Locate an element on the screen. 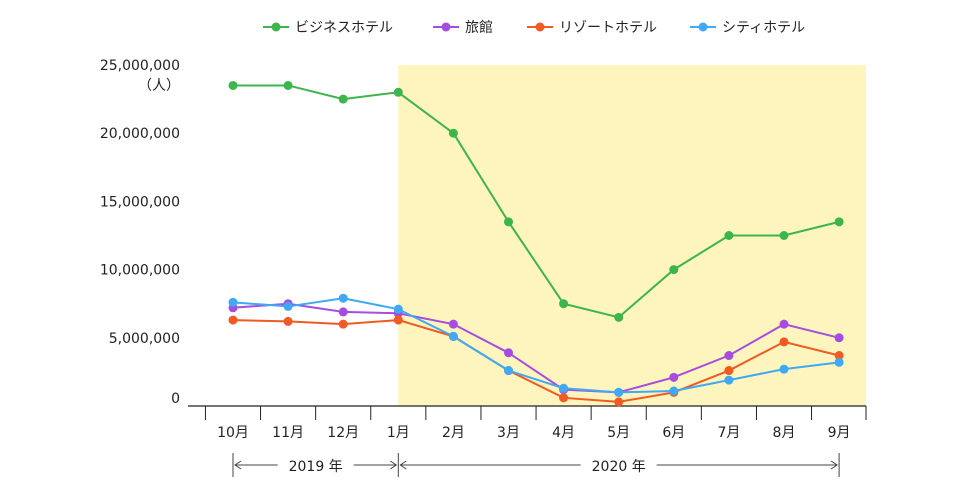 Image resolution: width=960 pixels, height=500 pixels. x-tick-label: 1月 is located at coordinates (398, 433).